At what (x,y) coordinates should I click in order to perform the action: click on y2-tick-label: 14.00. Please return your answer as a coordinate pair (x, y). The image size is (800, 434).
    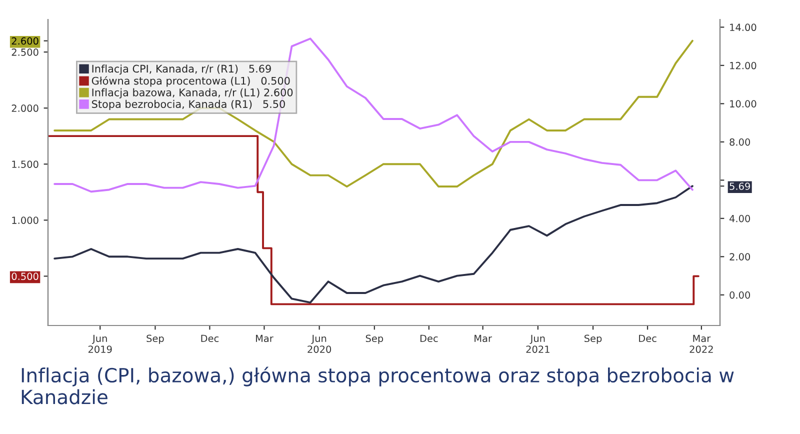
    Looking at the image, I should click on (743, 28).